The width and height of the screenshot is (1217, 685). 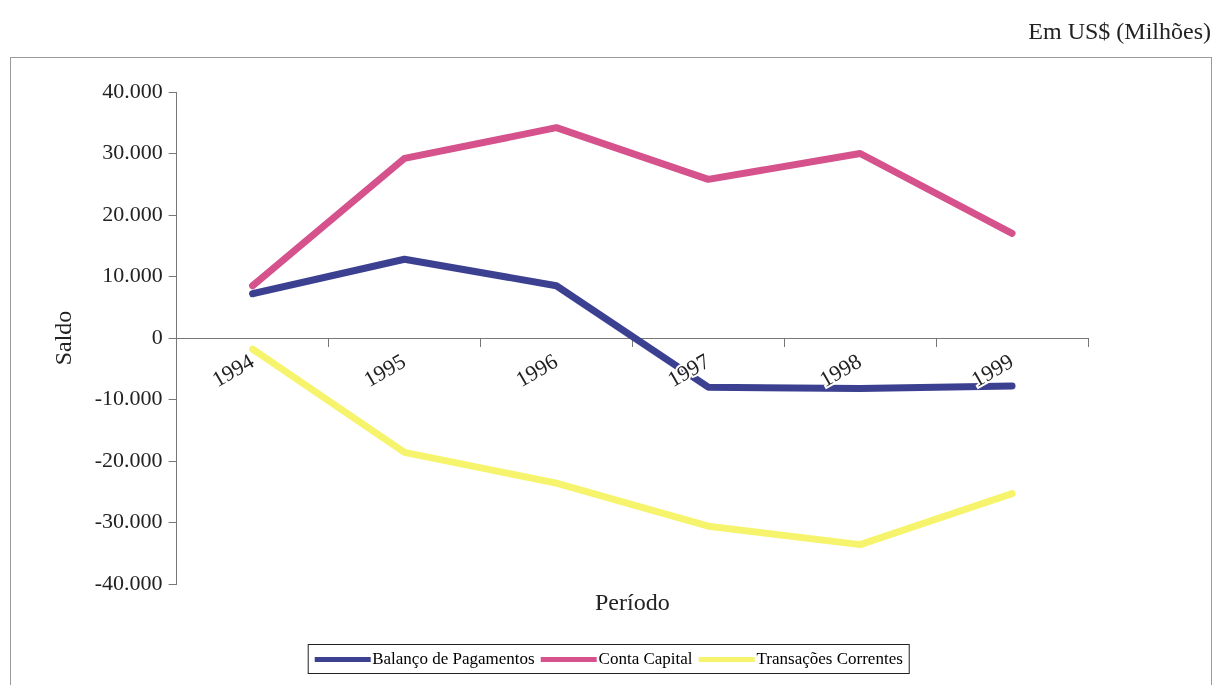 What do you see at coordinates (840, 370) in the screenshot?
I see `x-tick-label: 1998` at bounding box center [840, 370].